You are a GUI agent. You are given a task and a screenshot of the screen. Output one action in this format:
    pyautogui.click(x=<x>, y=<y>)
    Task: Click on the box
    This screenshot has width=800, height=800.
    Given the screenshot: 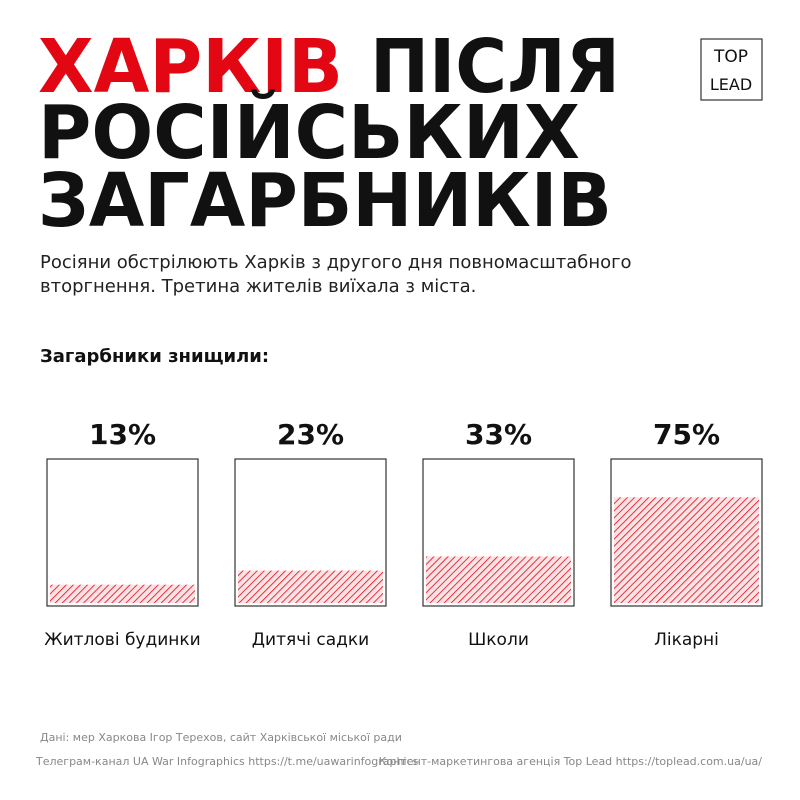 What is the action you would take?
    pyautogui.click(x=122, y=532)
    